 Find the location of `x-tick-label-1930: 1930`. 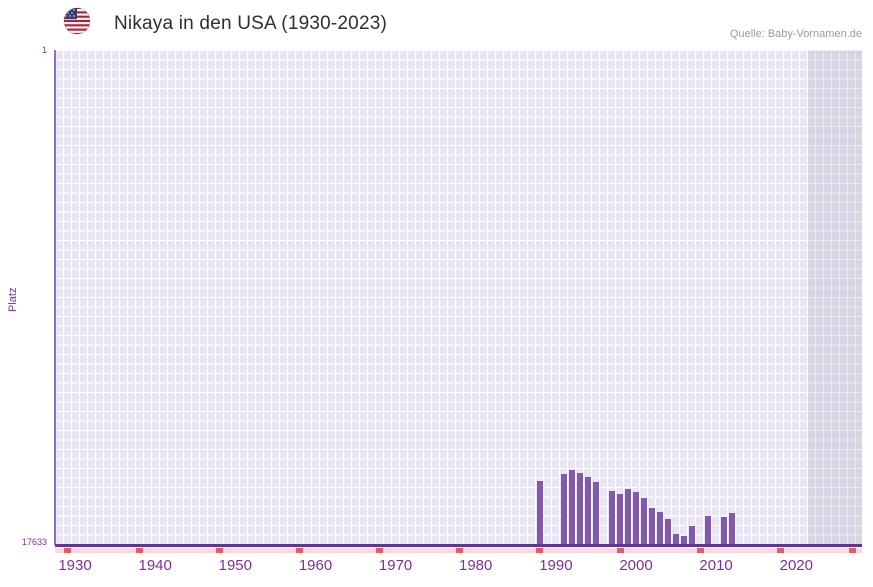

x-tick-label-1930: 1930 is located at coordinates (75, 565).